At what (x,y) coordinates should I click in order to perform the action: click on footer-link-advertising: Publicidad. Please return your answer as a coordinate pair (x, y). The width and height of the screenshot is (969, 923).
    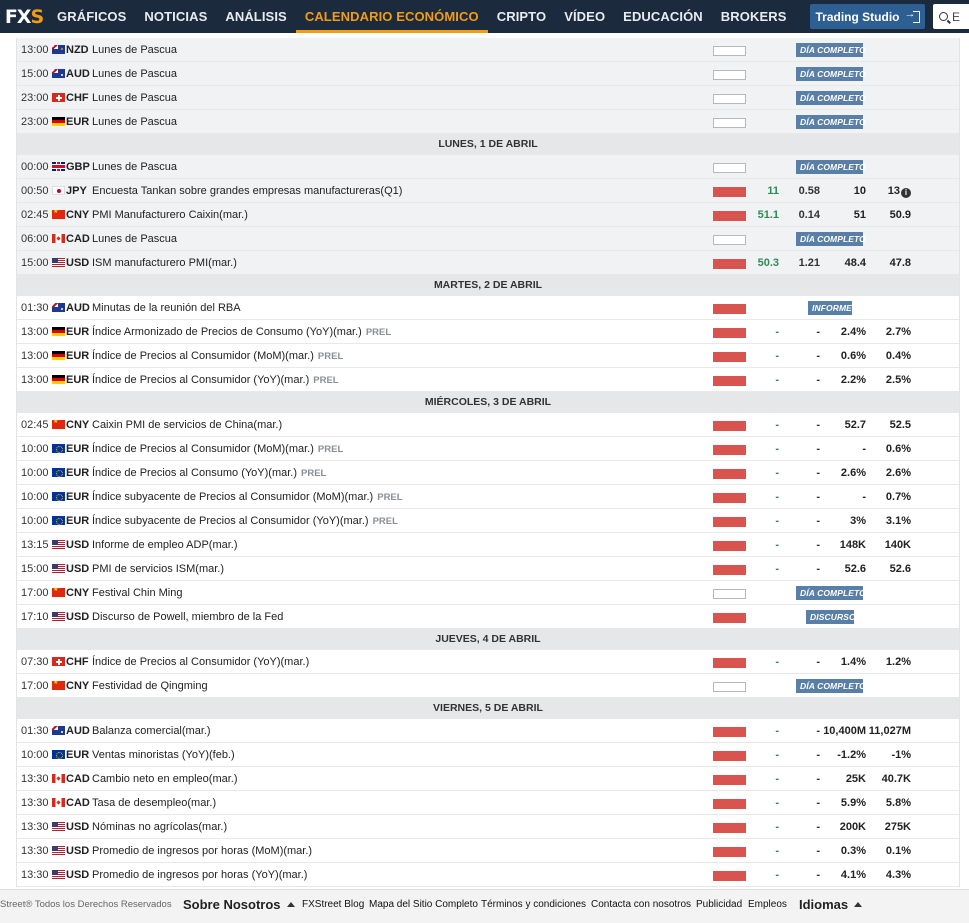
    Looking at the image, I should click on (719, 904).